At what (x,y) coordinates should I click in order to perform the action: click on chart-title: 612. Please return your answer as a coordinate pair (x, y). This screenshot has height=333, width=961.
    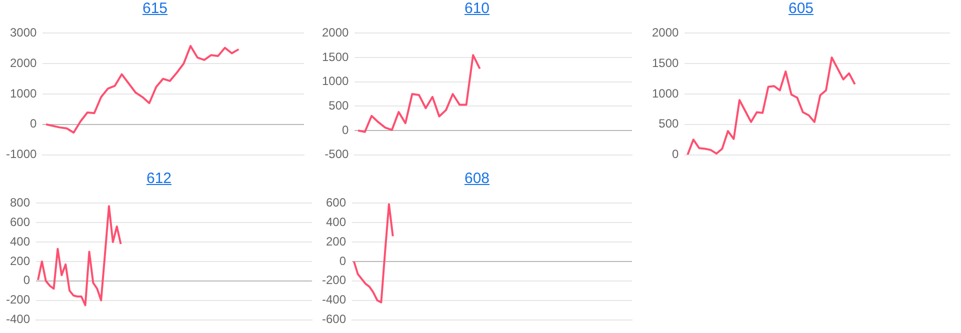
    Looking at the image, I should click on (159, 178).